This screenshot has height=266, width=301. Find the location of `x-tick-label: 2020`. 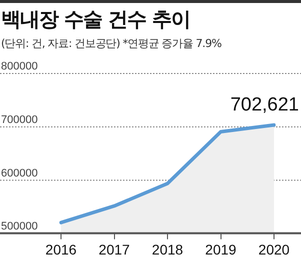

x-tick-label: 2020 is located at coordinates (274, 249).